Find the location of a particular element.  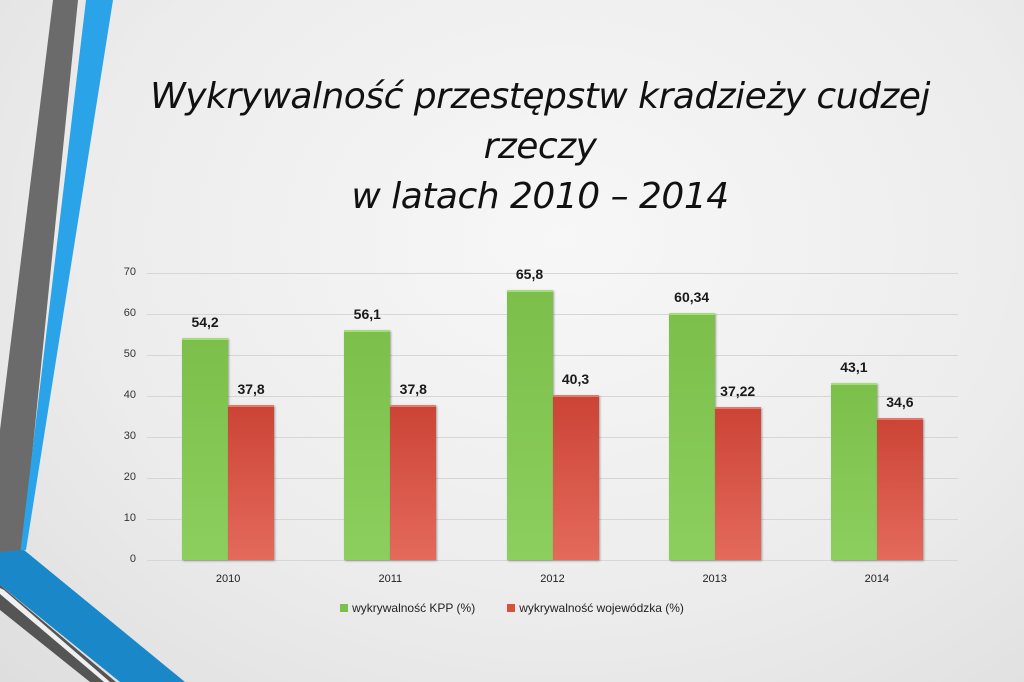

legend-label: wykrywalność wojewódzka (%) is located at coordinates (601, 608).